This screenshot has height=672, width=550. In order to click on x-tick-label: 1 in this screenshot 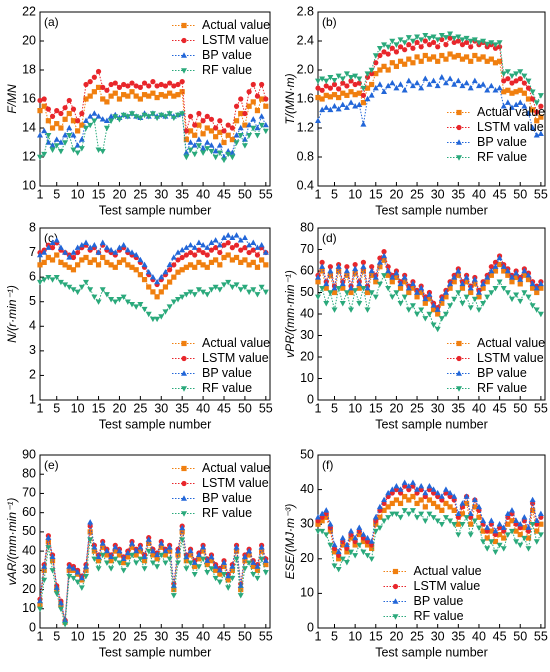, I will do `click(318, 636)`.